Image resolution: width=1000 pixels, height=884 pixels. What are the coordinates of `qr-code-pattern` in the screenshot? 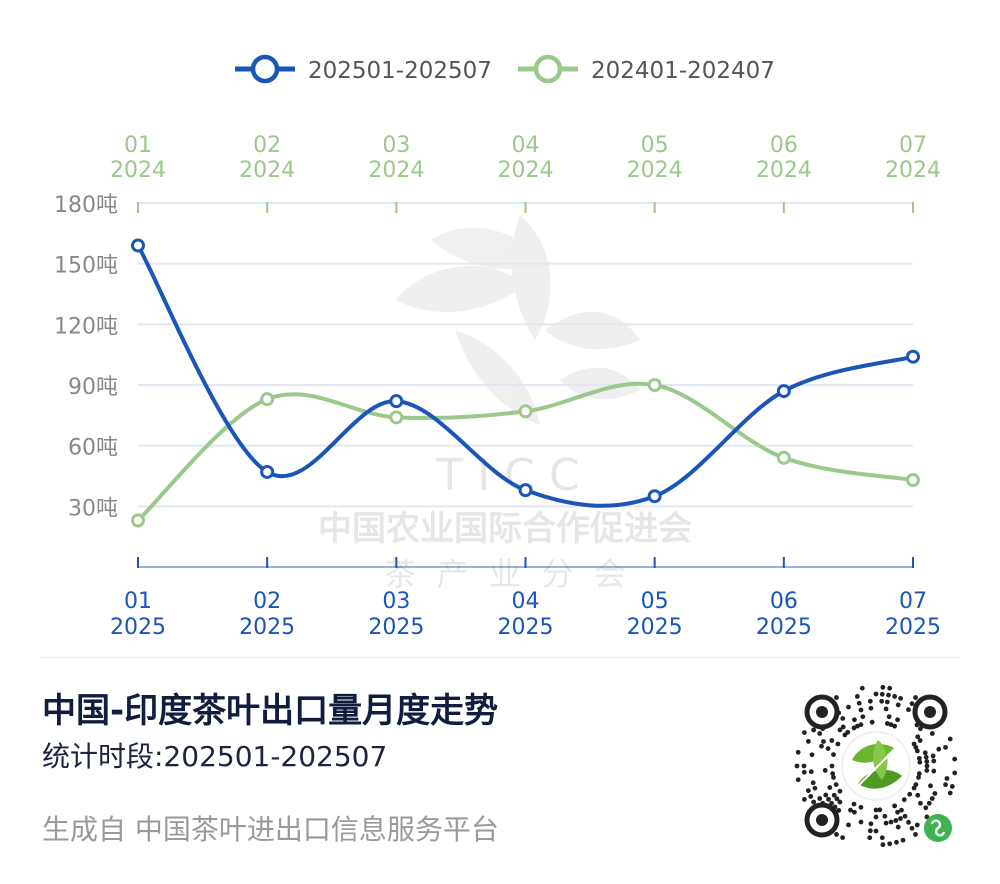 It's located at (876, 766).